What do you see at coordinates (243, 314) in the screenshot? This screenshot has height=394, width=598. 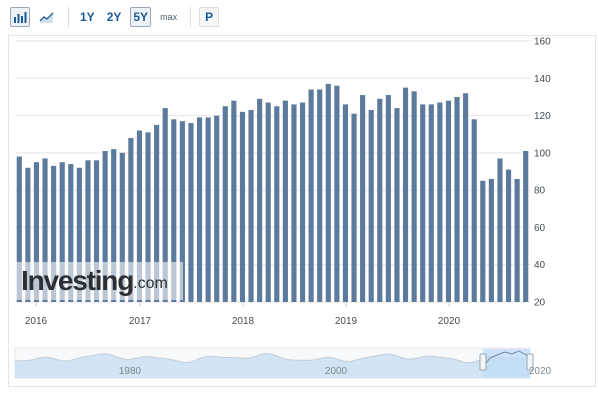 I see `x-axis-ticks: 2016 2017 2018 2019 2020` at bounding box center [243, 314].